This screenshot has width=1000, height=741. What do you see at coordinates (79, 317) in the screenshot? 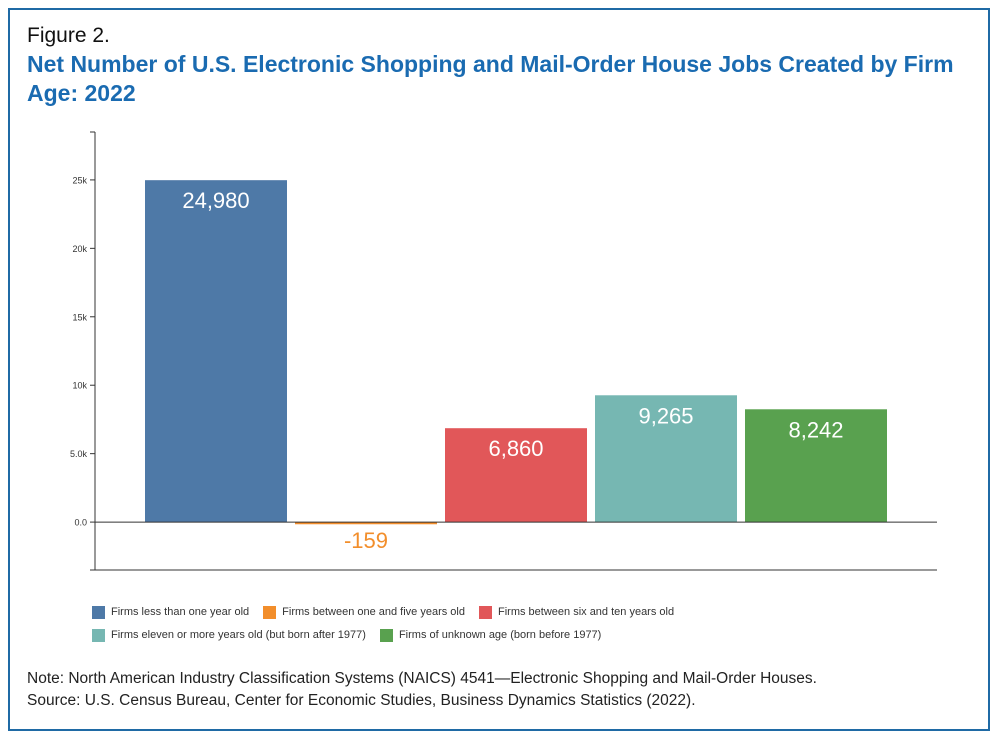
I see `y-tick-label-3: 15k` at bounding box center [79, 317].